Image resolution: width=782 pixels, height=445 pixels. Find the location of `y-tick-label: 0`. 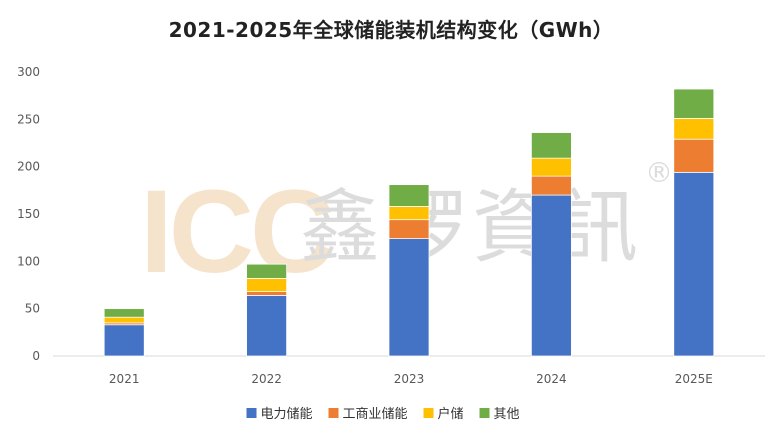

y-tick-label: 0 is located at coordinates (36, 356).